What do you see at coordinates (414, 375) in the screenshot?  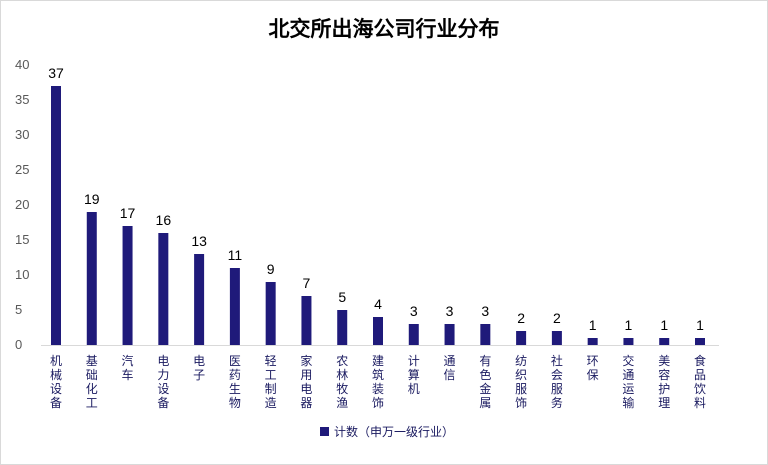 I see `x-tick-label: 计算机` at bounding box center [414, 375].